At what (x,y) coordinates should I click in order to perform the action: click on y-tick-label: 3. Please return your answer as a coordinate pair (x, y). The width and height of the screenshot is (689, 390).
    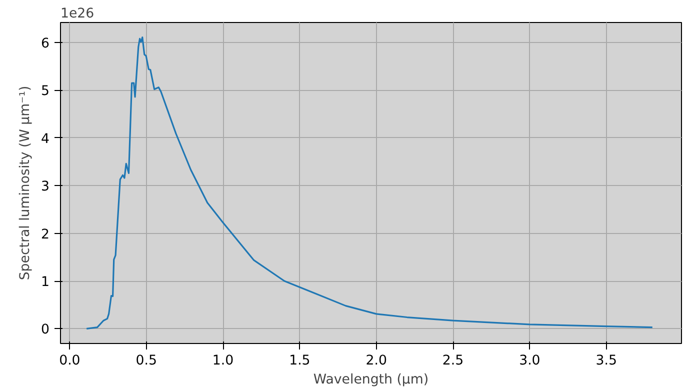
    Looking at the image, I should click on (45, 187).